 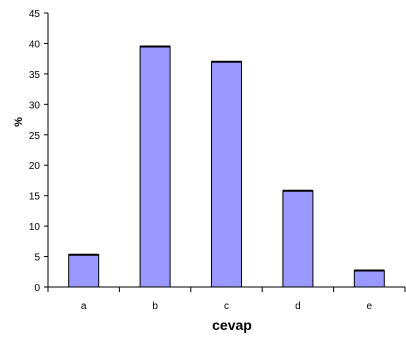 I want to click on x-axis-label: cevap, so click(x=232, y=325).